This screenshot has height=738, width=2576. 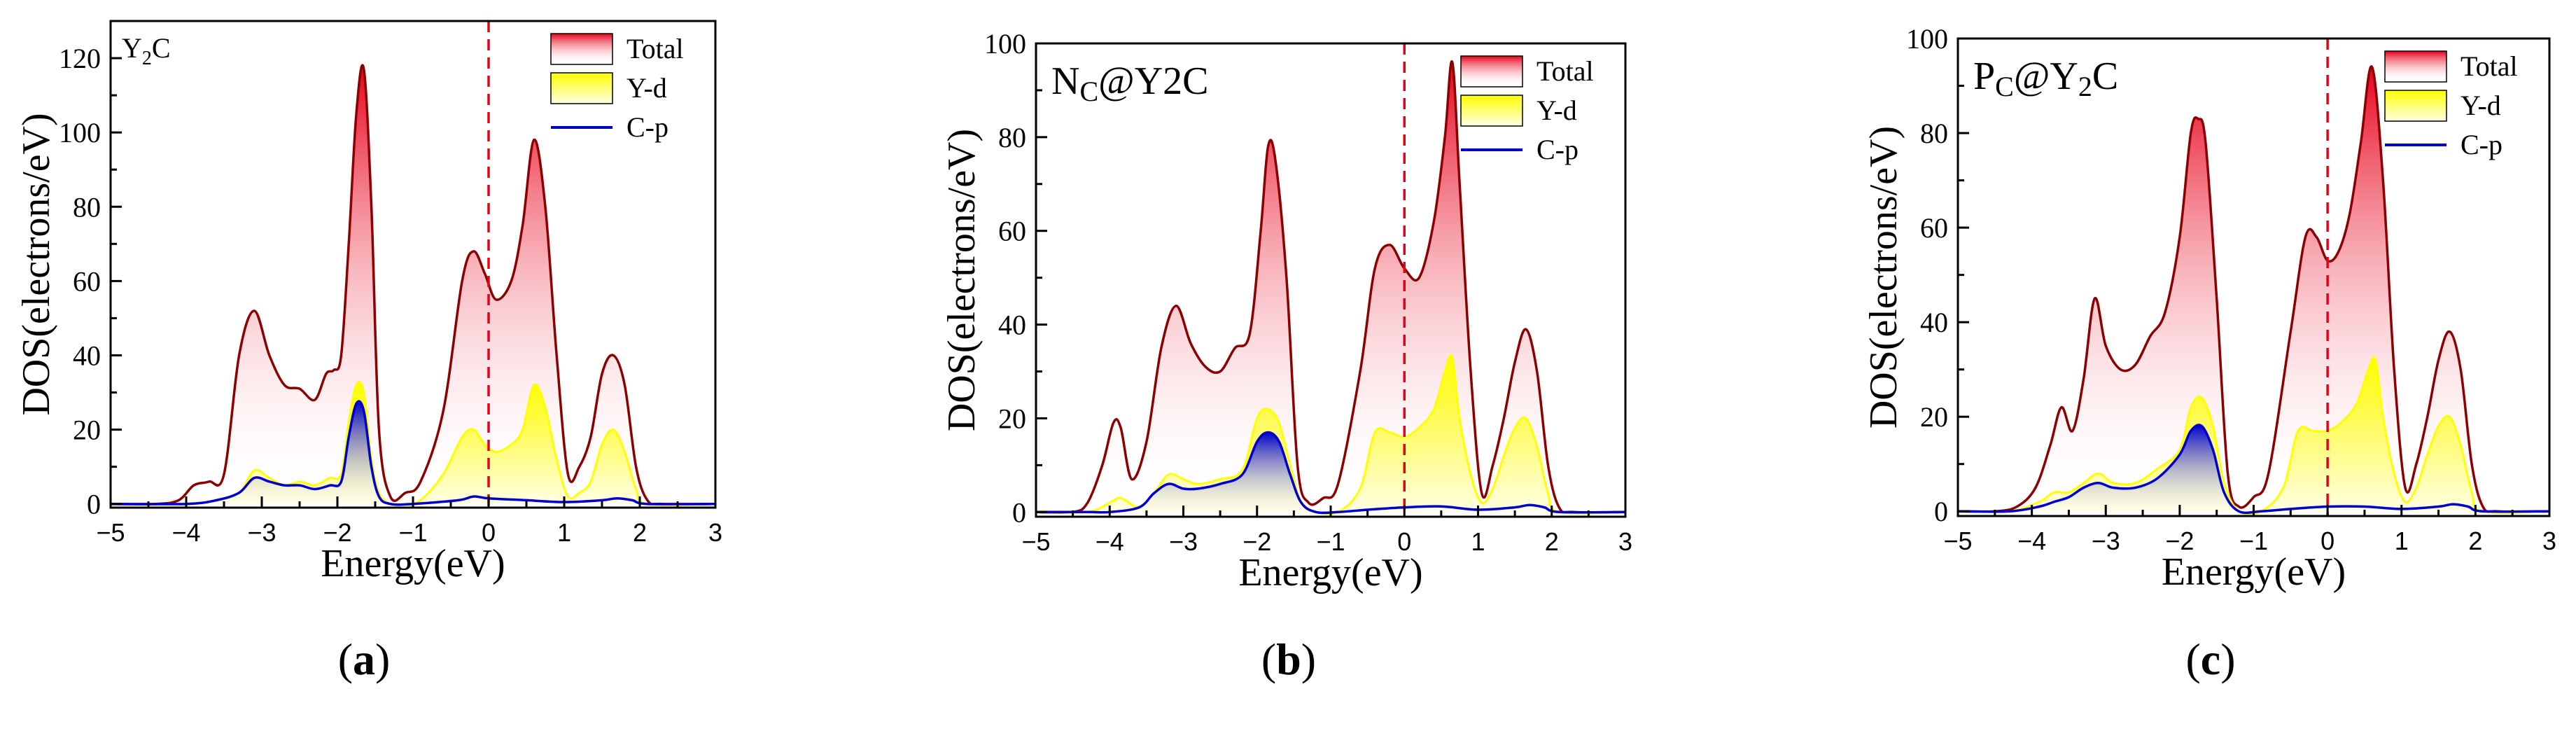 I want to click on panel-label-a: (a), so click(x=364, y=659).